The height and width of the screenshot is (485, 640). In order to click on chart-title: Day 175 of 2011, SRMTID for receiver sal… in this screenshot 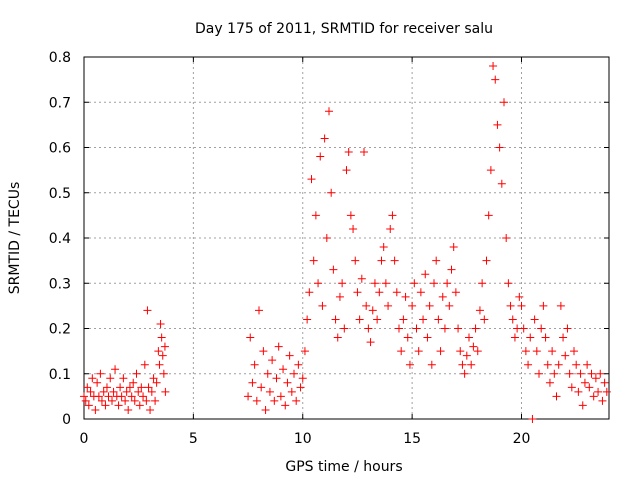, I will do `click(344, 29)`.